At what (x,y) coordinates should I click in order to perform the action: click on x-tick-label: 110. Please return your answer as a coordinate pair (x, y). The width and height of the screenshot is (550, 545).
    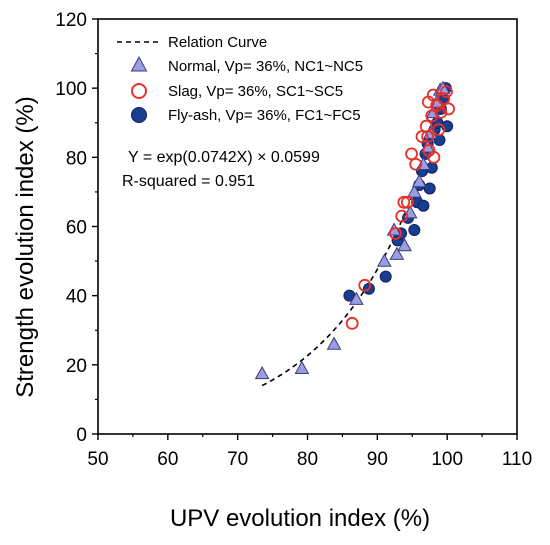
    Looking at the image, I should click on (517, 459).